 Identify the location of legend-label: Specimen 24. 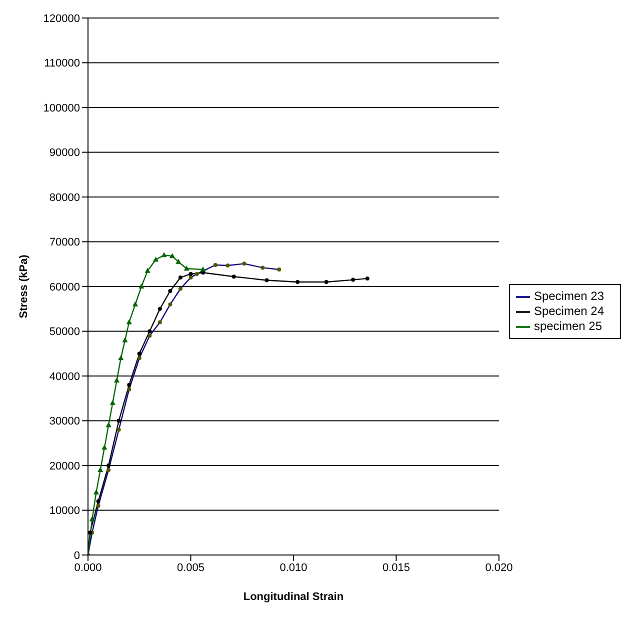
(569, 311).